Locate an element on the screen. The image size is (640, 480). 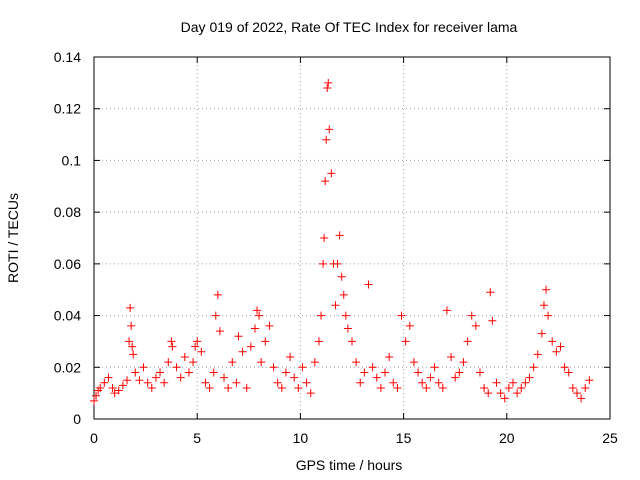
y-tick-label: 0.02 is located at coordinates (67, 367).